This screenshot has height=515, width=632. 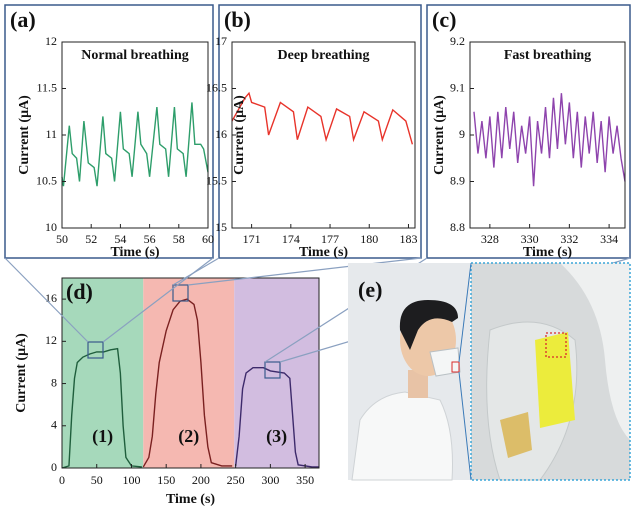 I want to click on x-tick-label: 200, so click(x=201, y=480).